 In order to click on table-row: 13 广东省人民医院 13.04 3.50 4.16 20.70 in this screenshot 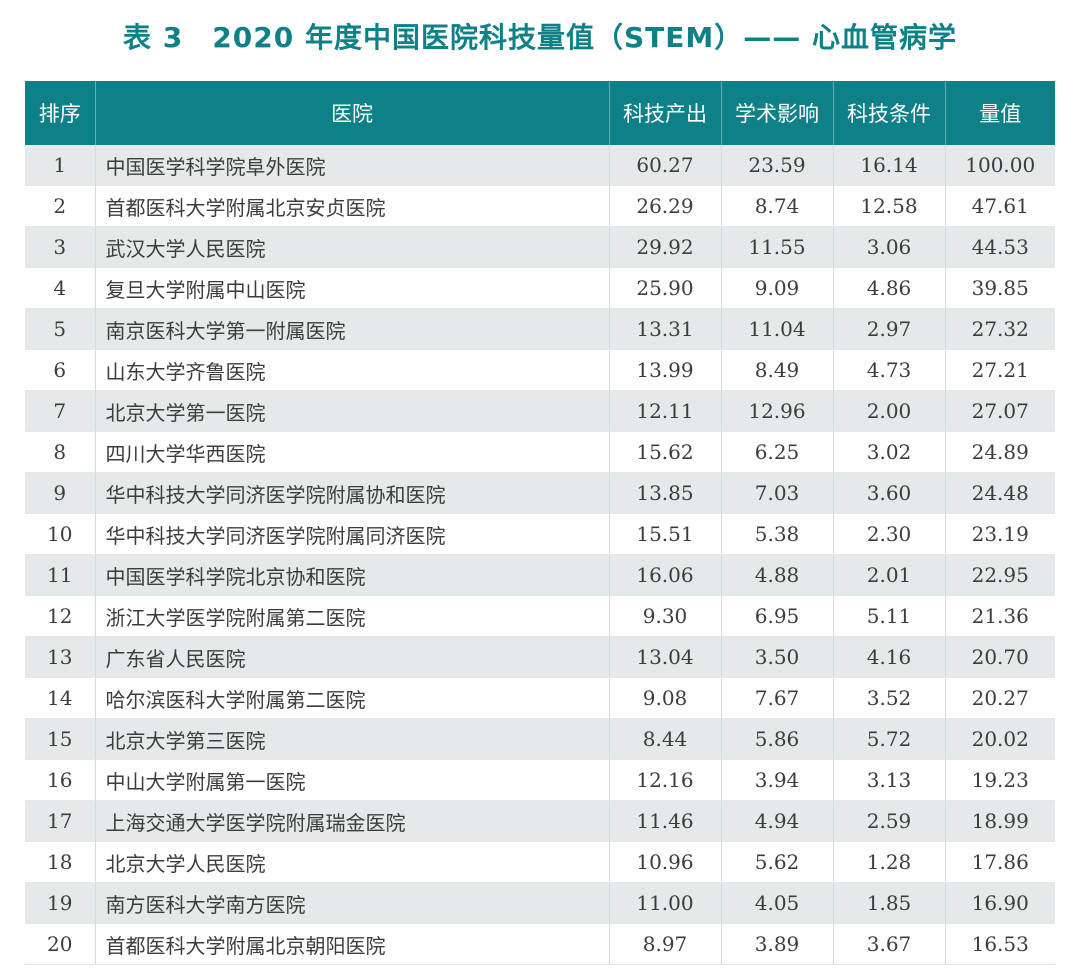, I will do `click(540, 657)`.